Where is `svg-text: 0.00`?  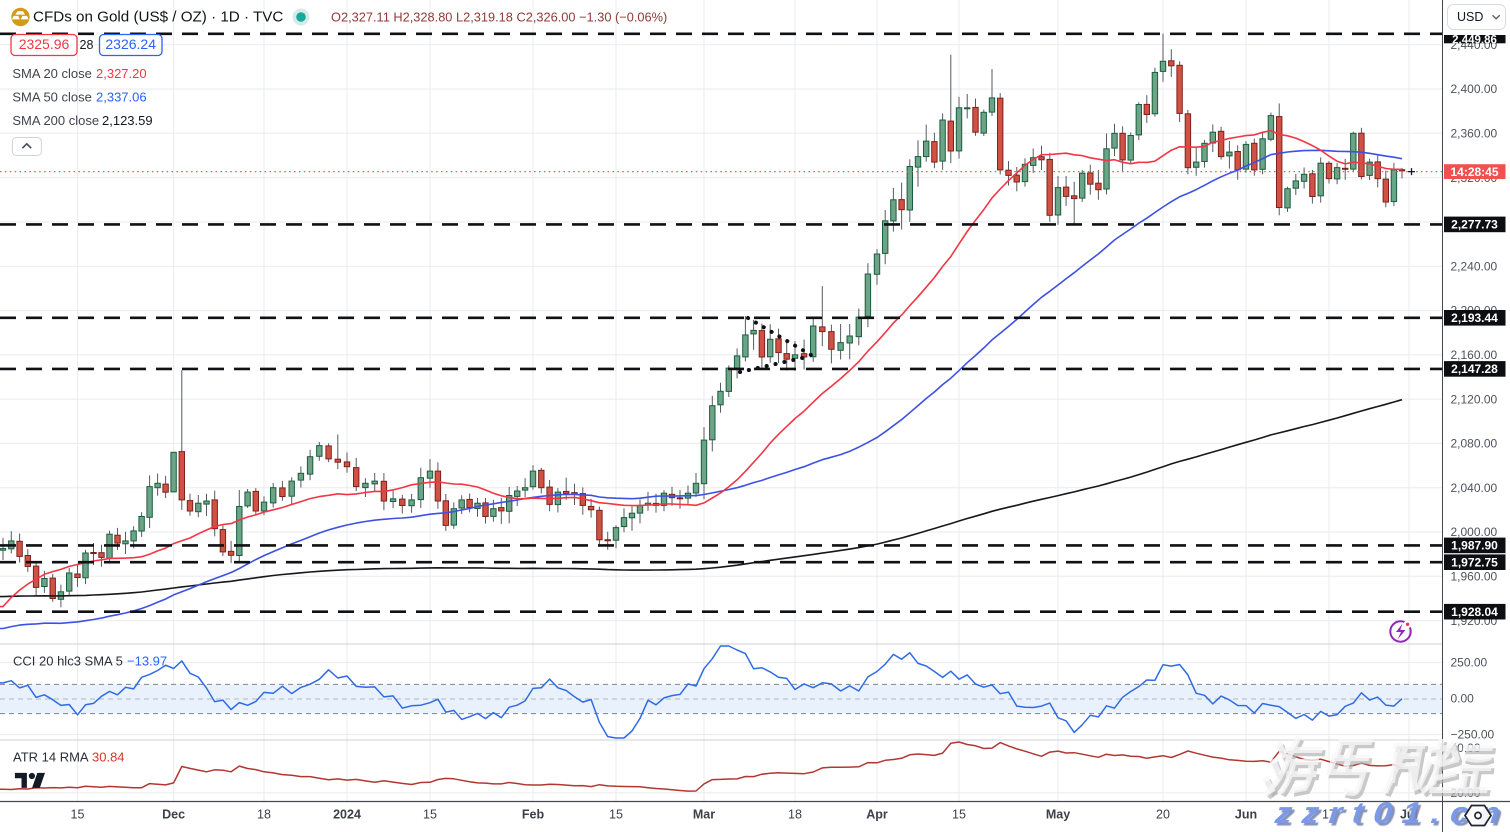
svg-text: 0.00 is located at coordinates (1463, 699).